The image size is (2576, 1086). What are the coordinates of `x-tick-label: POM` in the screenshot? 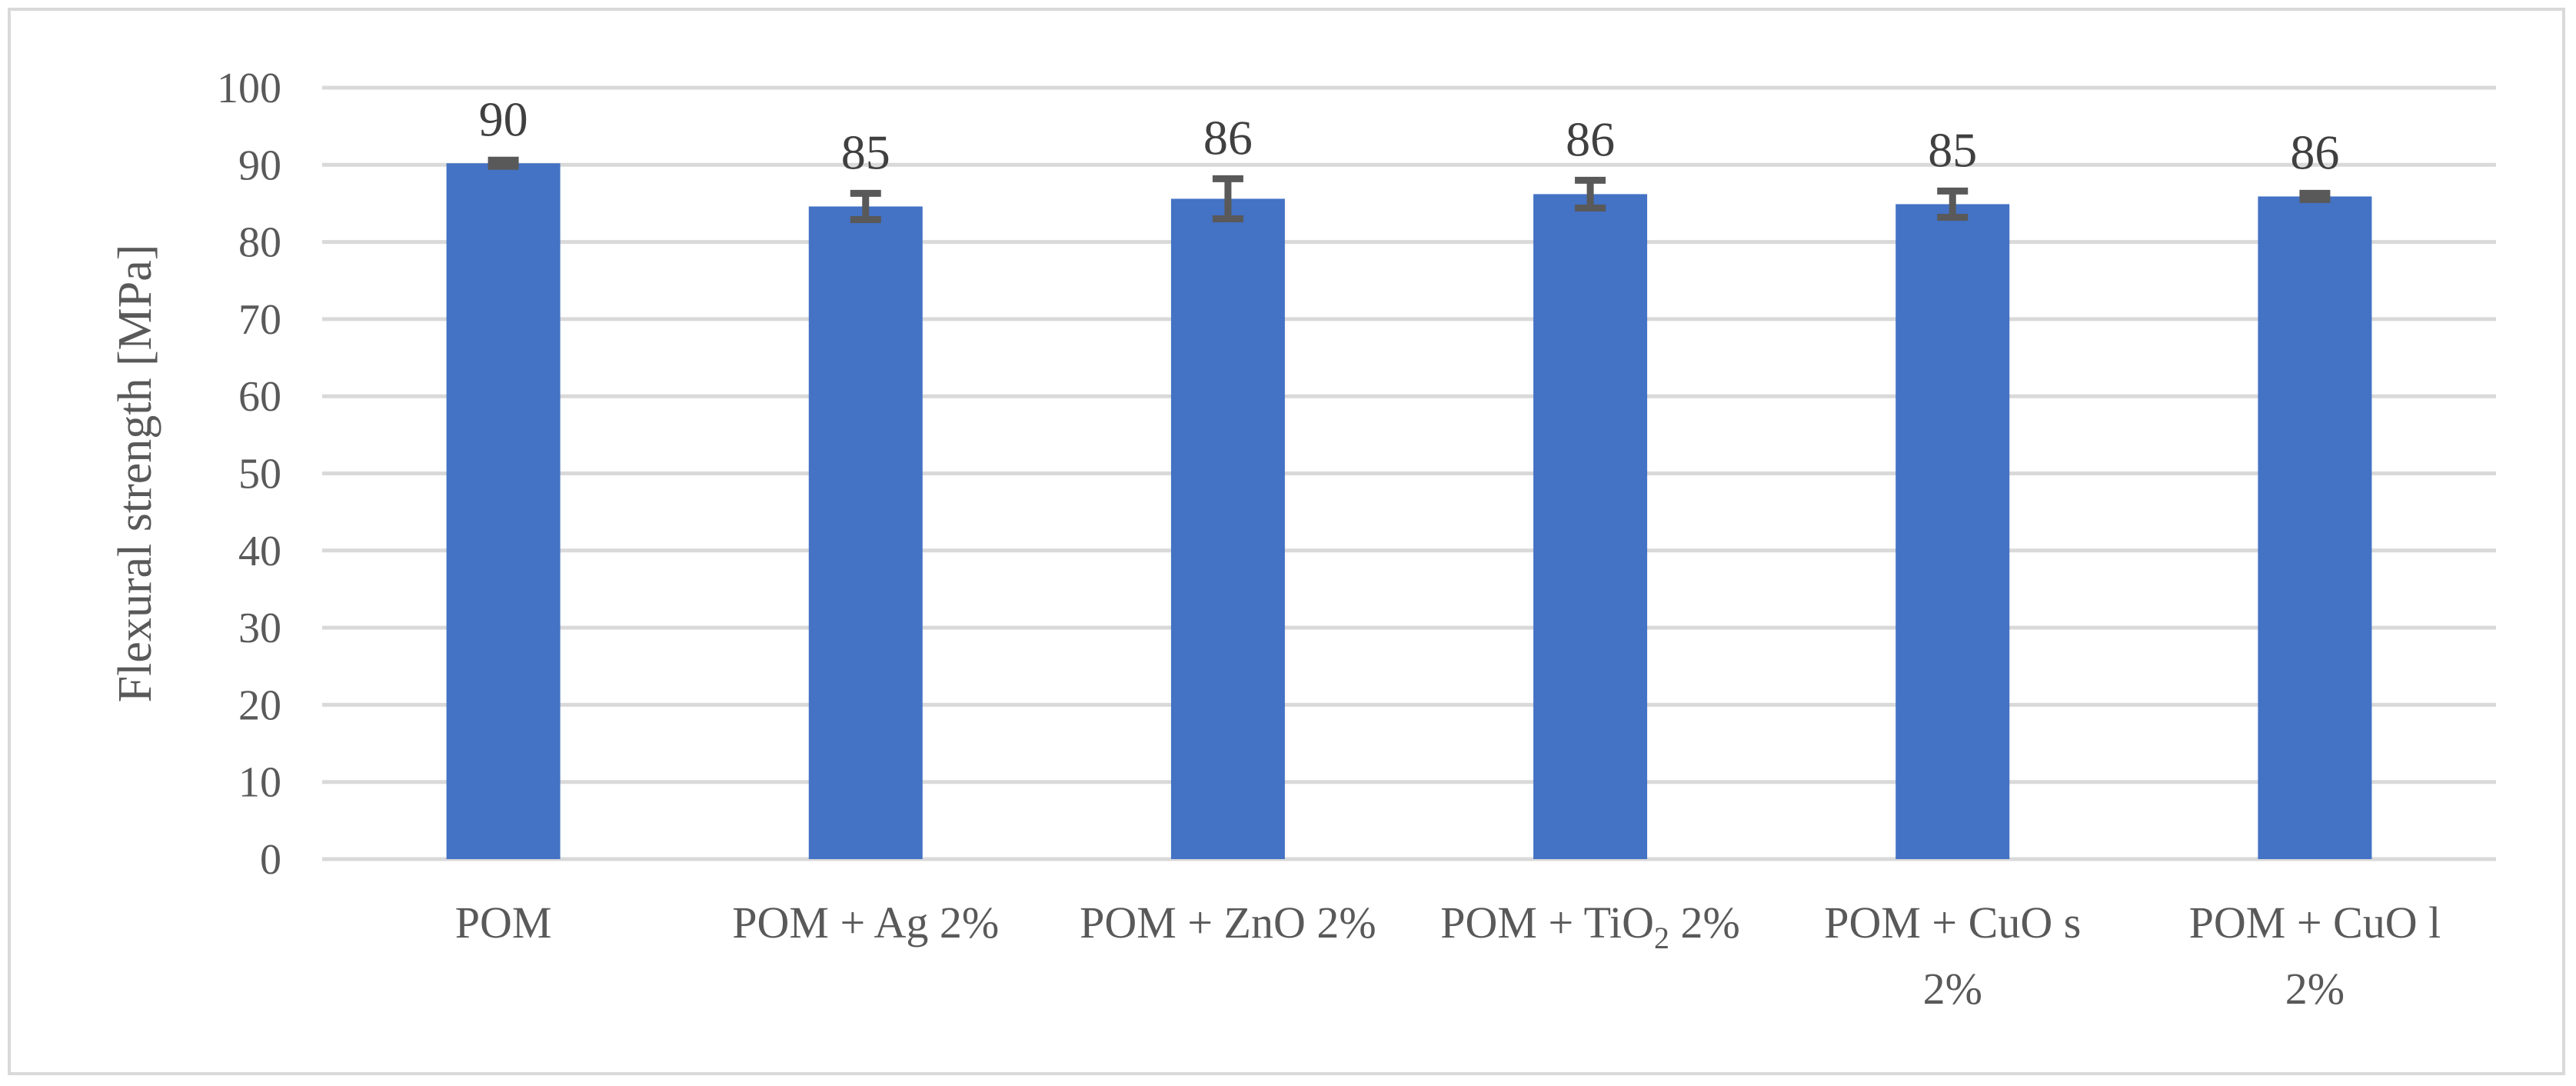 It's located at (504, 923).